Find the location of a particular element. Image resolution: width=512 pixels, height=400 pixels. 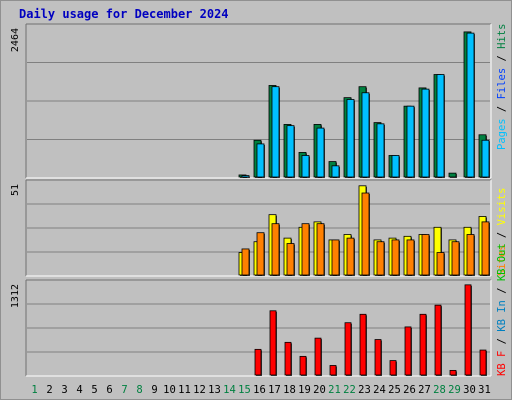

legend-kbf-kbin-kbout: KB F / KB In / KB Out is located at coordinates (502, 309).